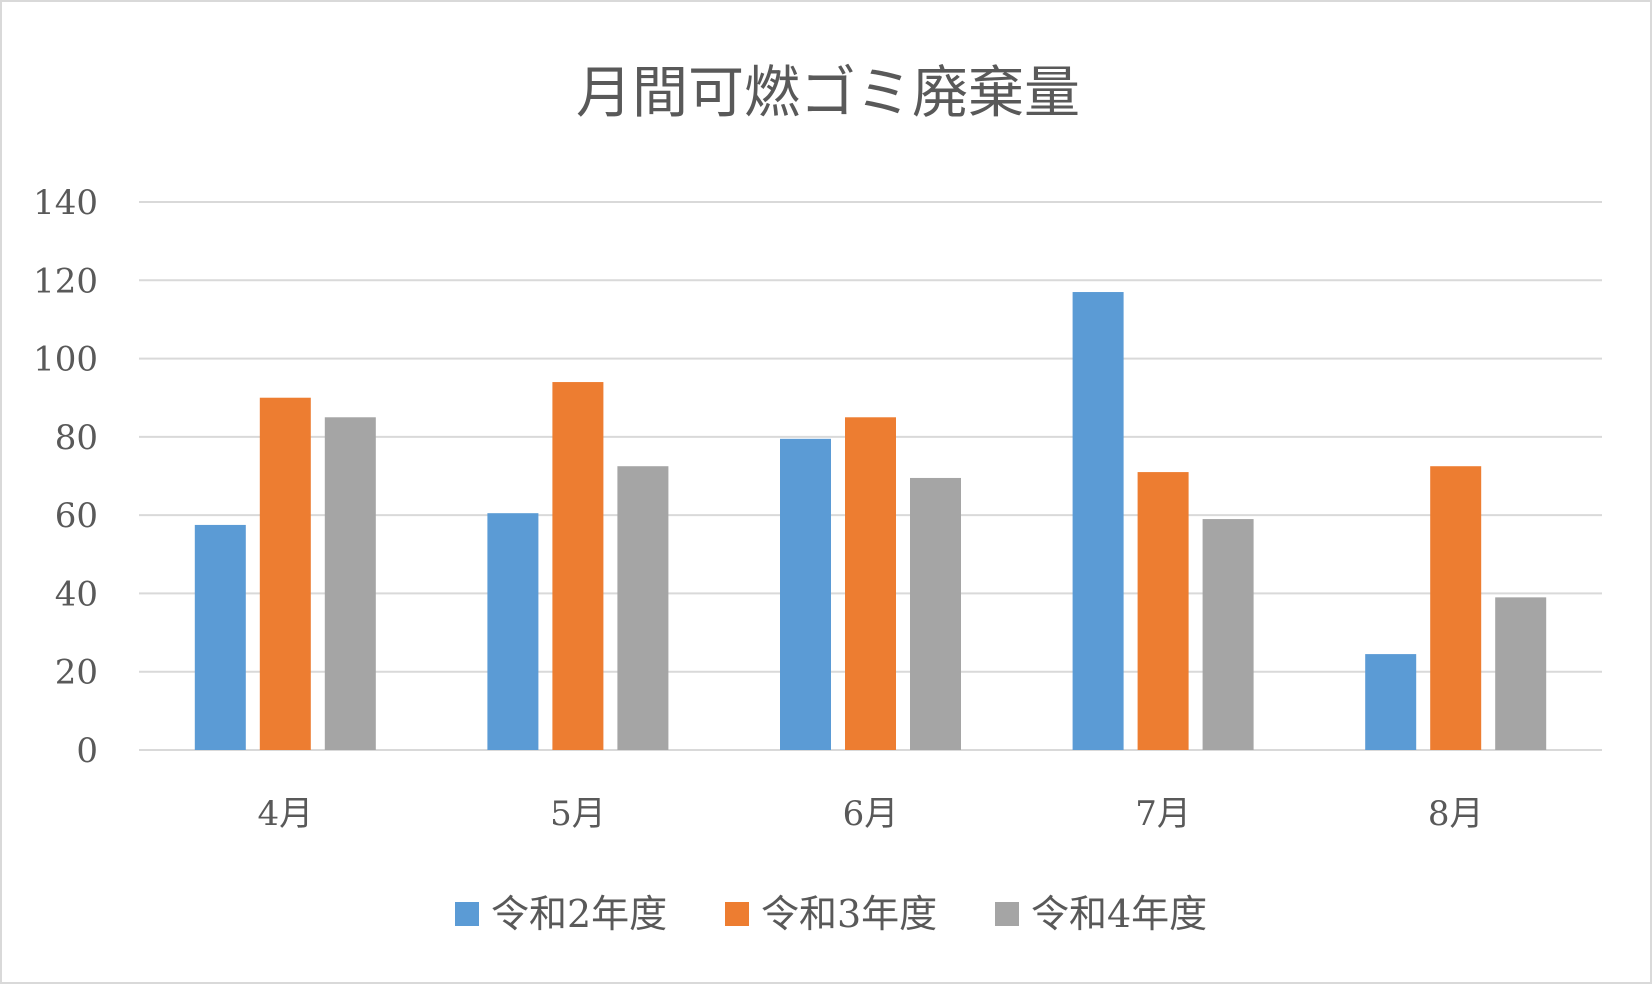 The image size is (1652, 986). Describe the element at coordinates (65, 360) in the screenshot. I see `y-tick-label: 100` at that location.